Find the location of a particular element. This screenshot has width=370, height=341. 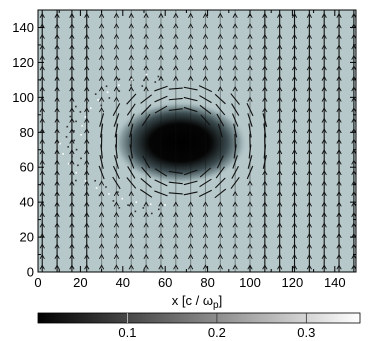

y-tick-label: 0 is located at coordinates (30, 272).